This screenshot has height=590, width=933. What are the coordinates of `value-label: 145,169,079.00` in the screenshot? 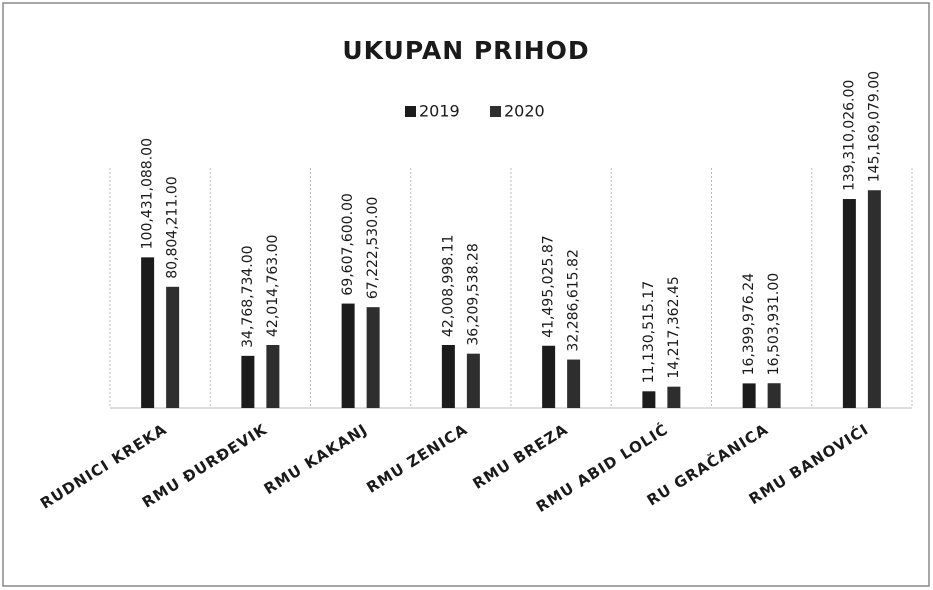 It's located at (874, 126).